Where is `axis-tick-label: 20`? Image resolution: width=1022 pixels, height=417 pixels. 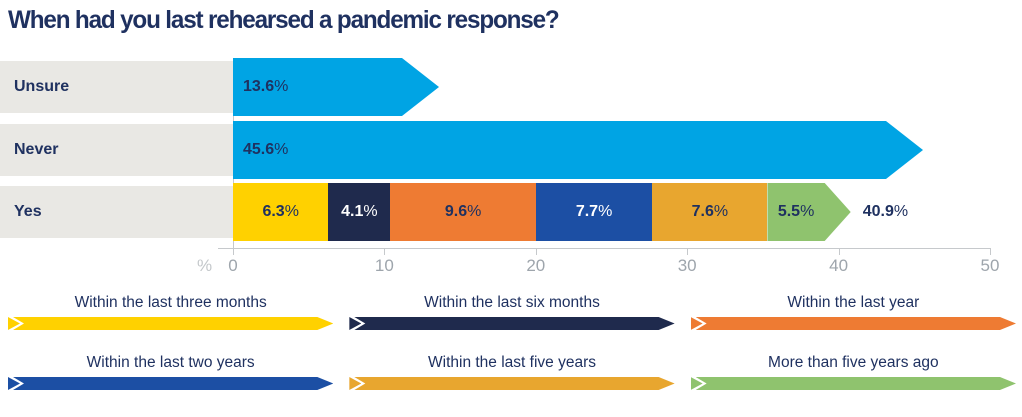 axis-tick-label: 20 is located at coordinates (536, 265).